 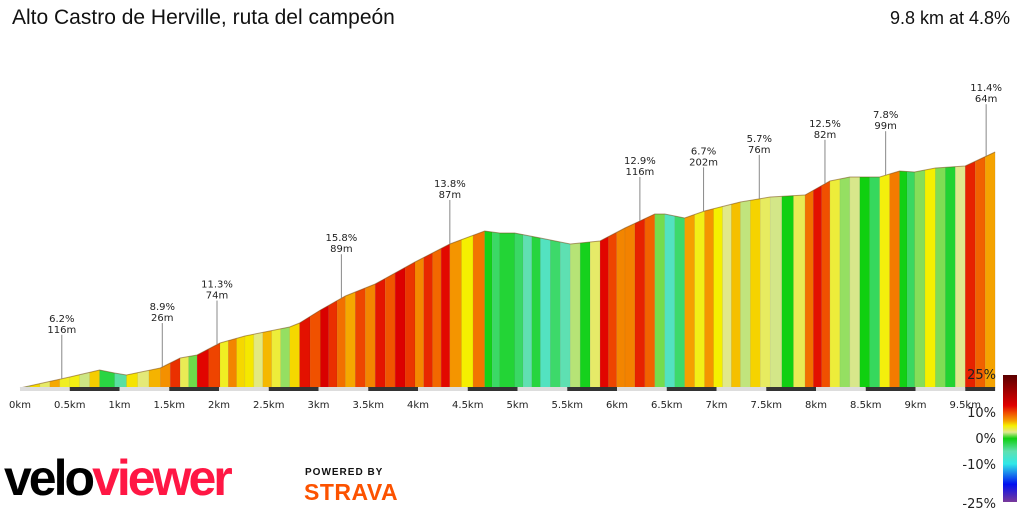 What do you see at coordinates (169, 405) in the screenshot?
I see `x-tick-label: 1.5km` at bounding box center [169, 405].